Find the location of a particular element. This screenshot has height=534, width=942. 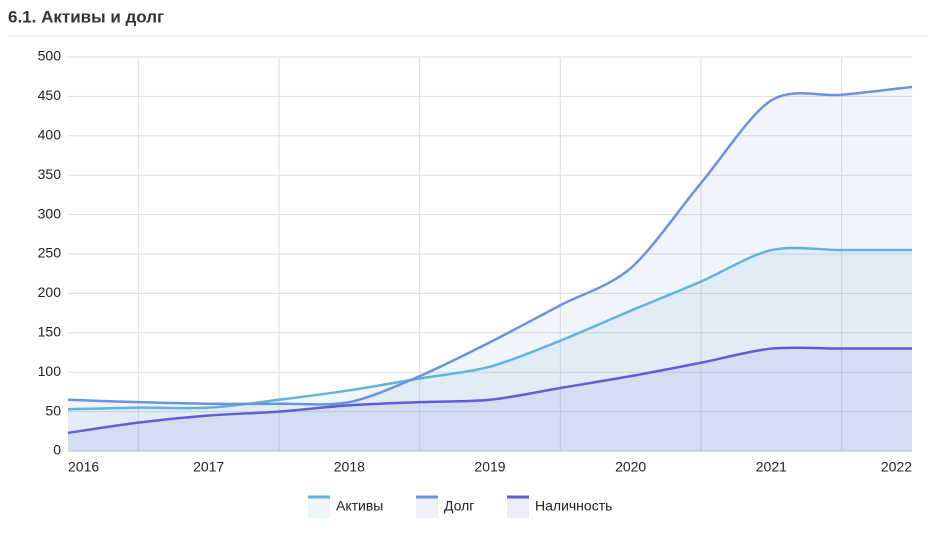

y-tick-label: 450 is located at coordinates (50, 95).